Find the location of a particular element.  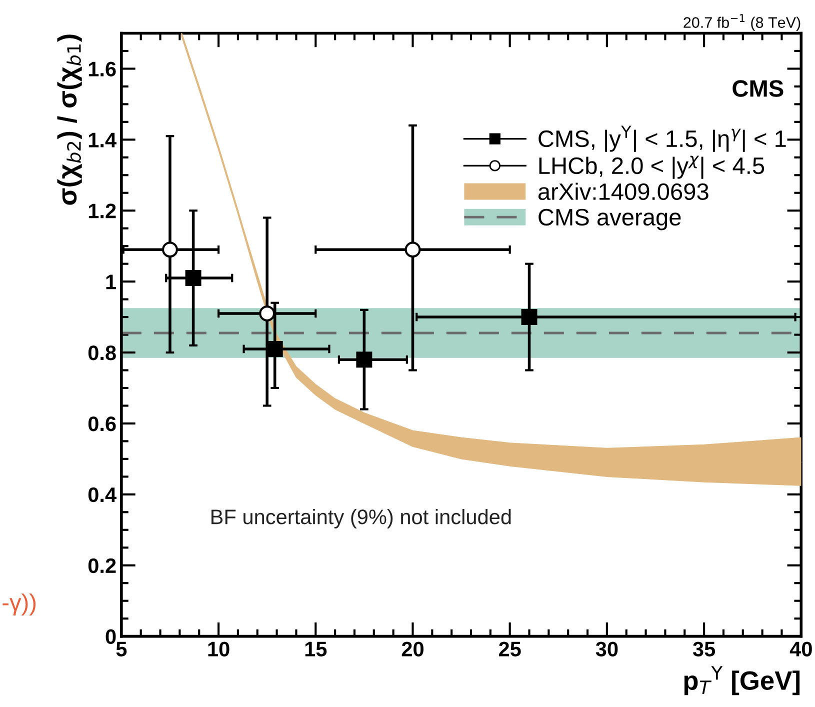

y-tick-label: 0.4 is located at coordinates (102, 494).